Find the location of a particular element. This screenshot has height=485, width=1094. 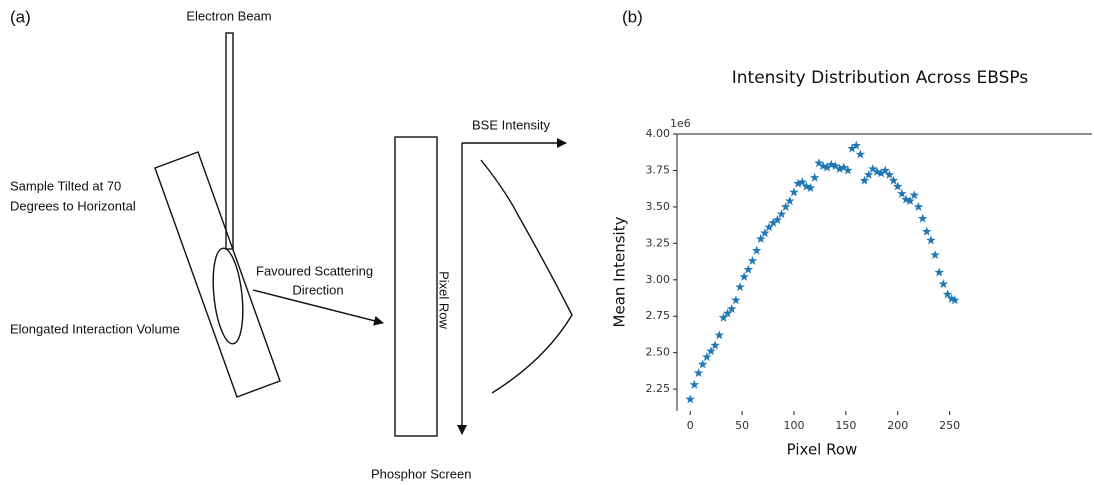

sample is located at coordinates (217, 274).